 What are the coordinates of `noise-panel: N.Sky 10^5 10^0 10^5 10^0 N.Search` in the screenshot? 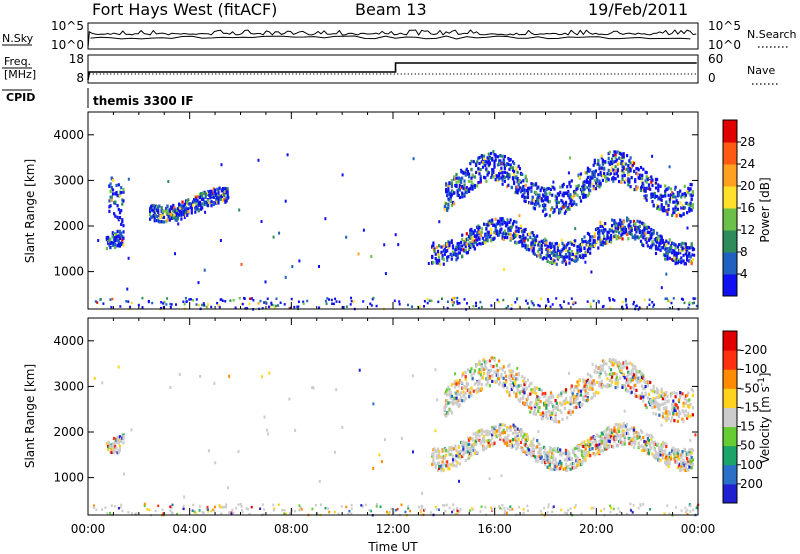 It's located at (399, 35).